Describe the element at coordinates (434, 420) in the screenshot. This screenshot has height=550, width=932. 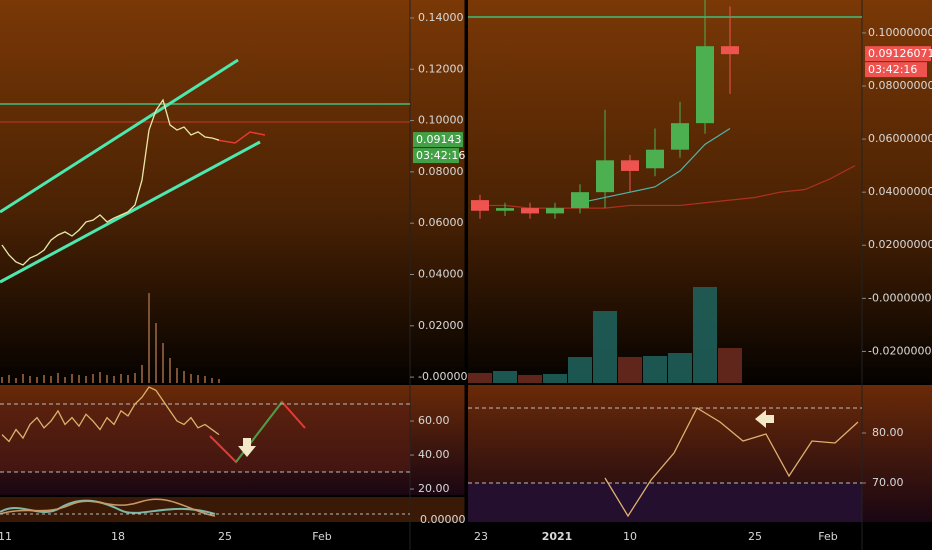
I see `y-tick-label: 60.00` at that location.